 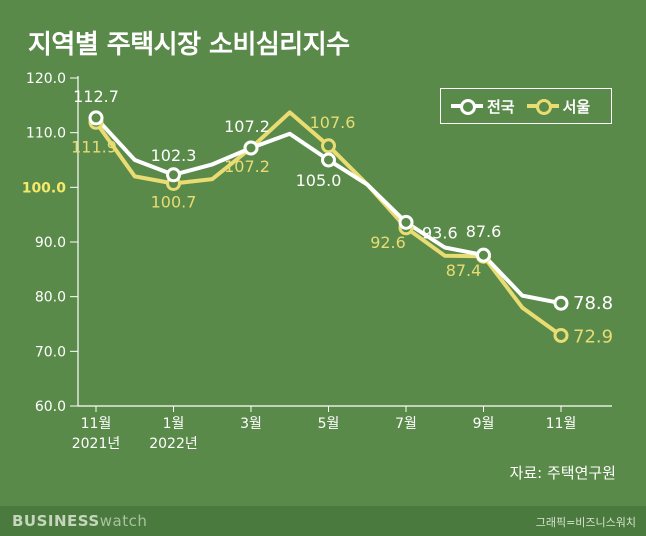 What do you see at coordinates (333, 122) in the screenshot?
I see `data-label-seoul: 107.6` at bounding box center [333, 122].